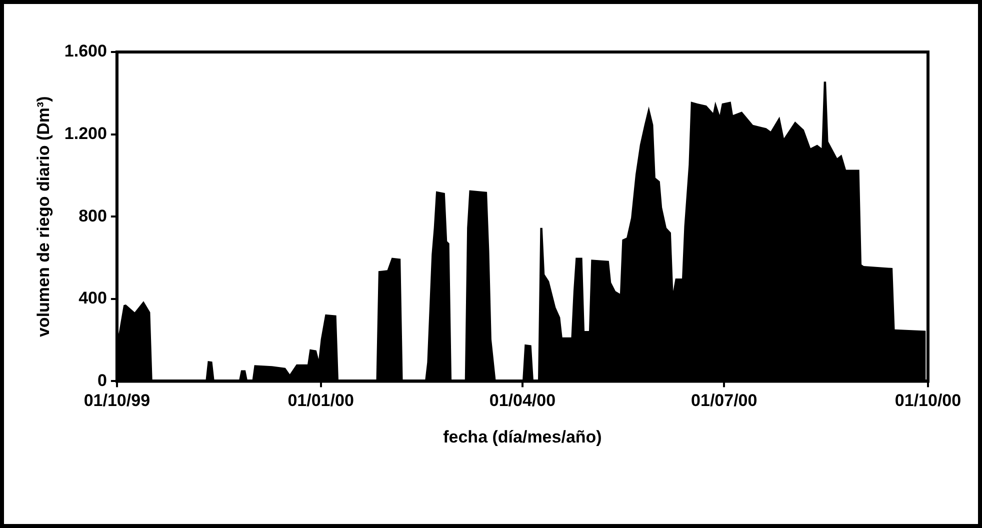 This screenshot has width=982, height=528. I want to click on y-axis-title: volumen de riego diario (Dm³), so click(43, 217).